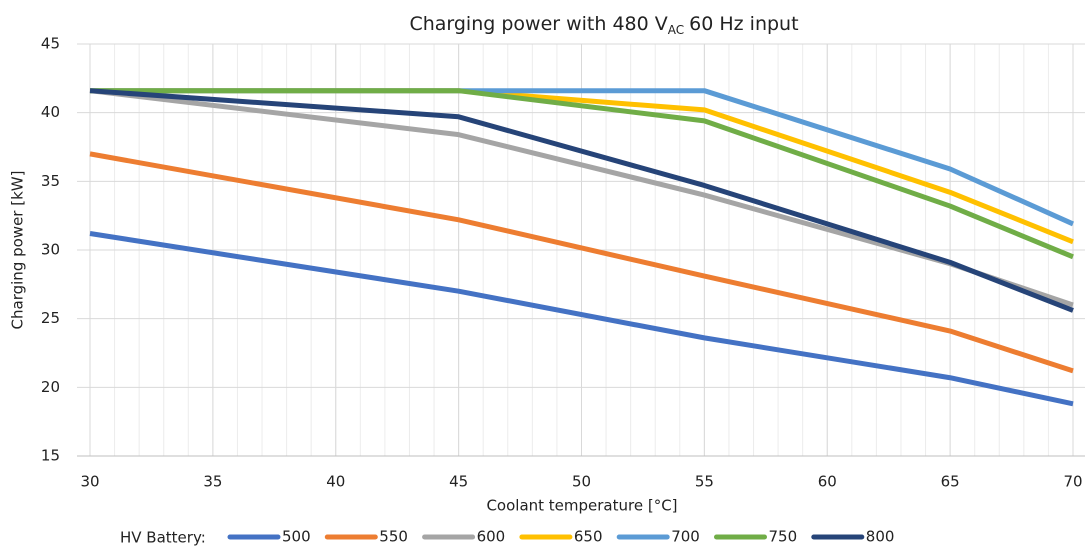 This screenshot has height=555, width=1090. I want to click on x-tick-label: 65, so click(950, 482).